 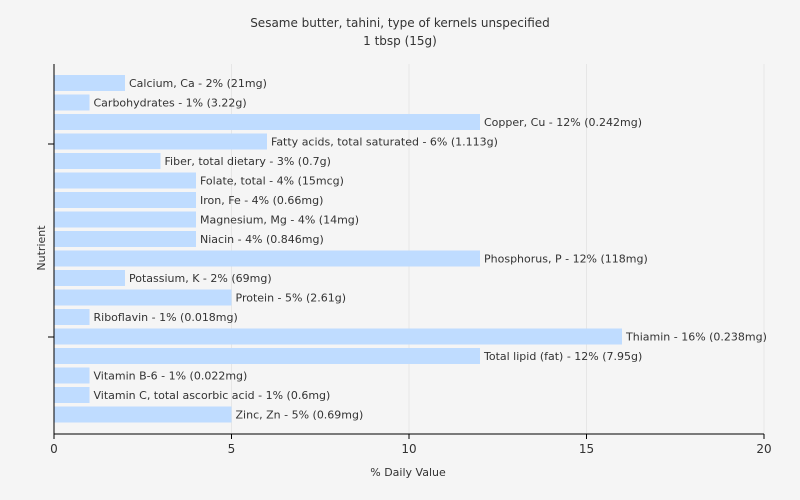 I want to click on bar-label: Phosphorus, P - 12% (118mg), so click(x=566, y=259).